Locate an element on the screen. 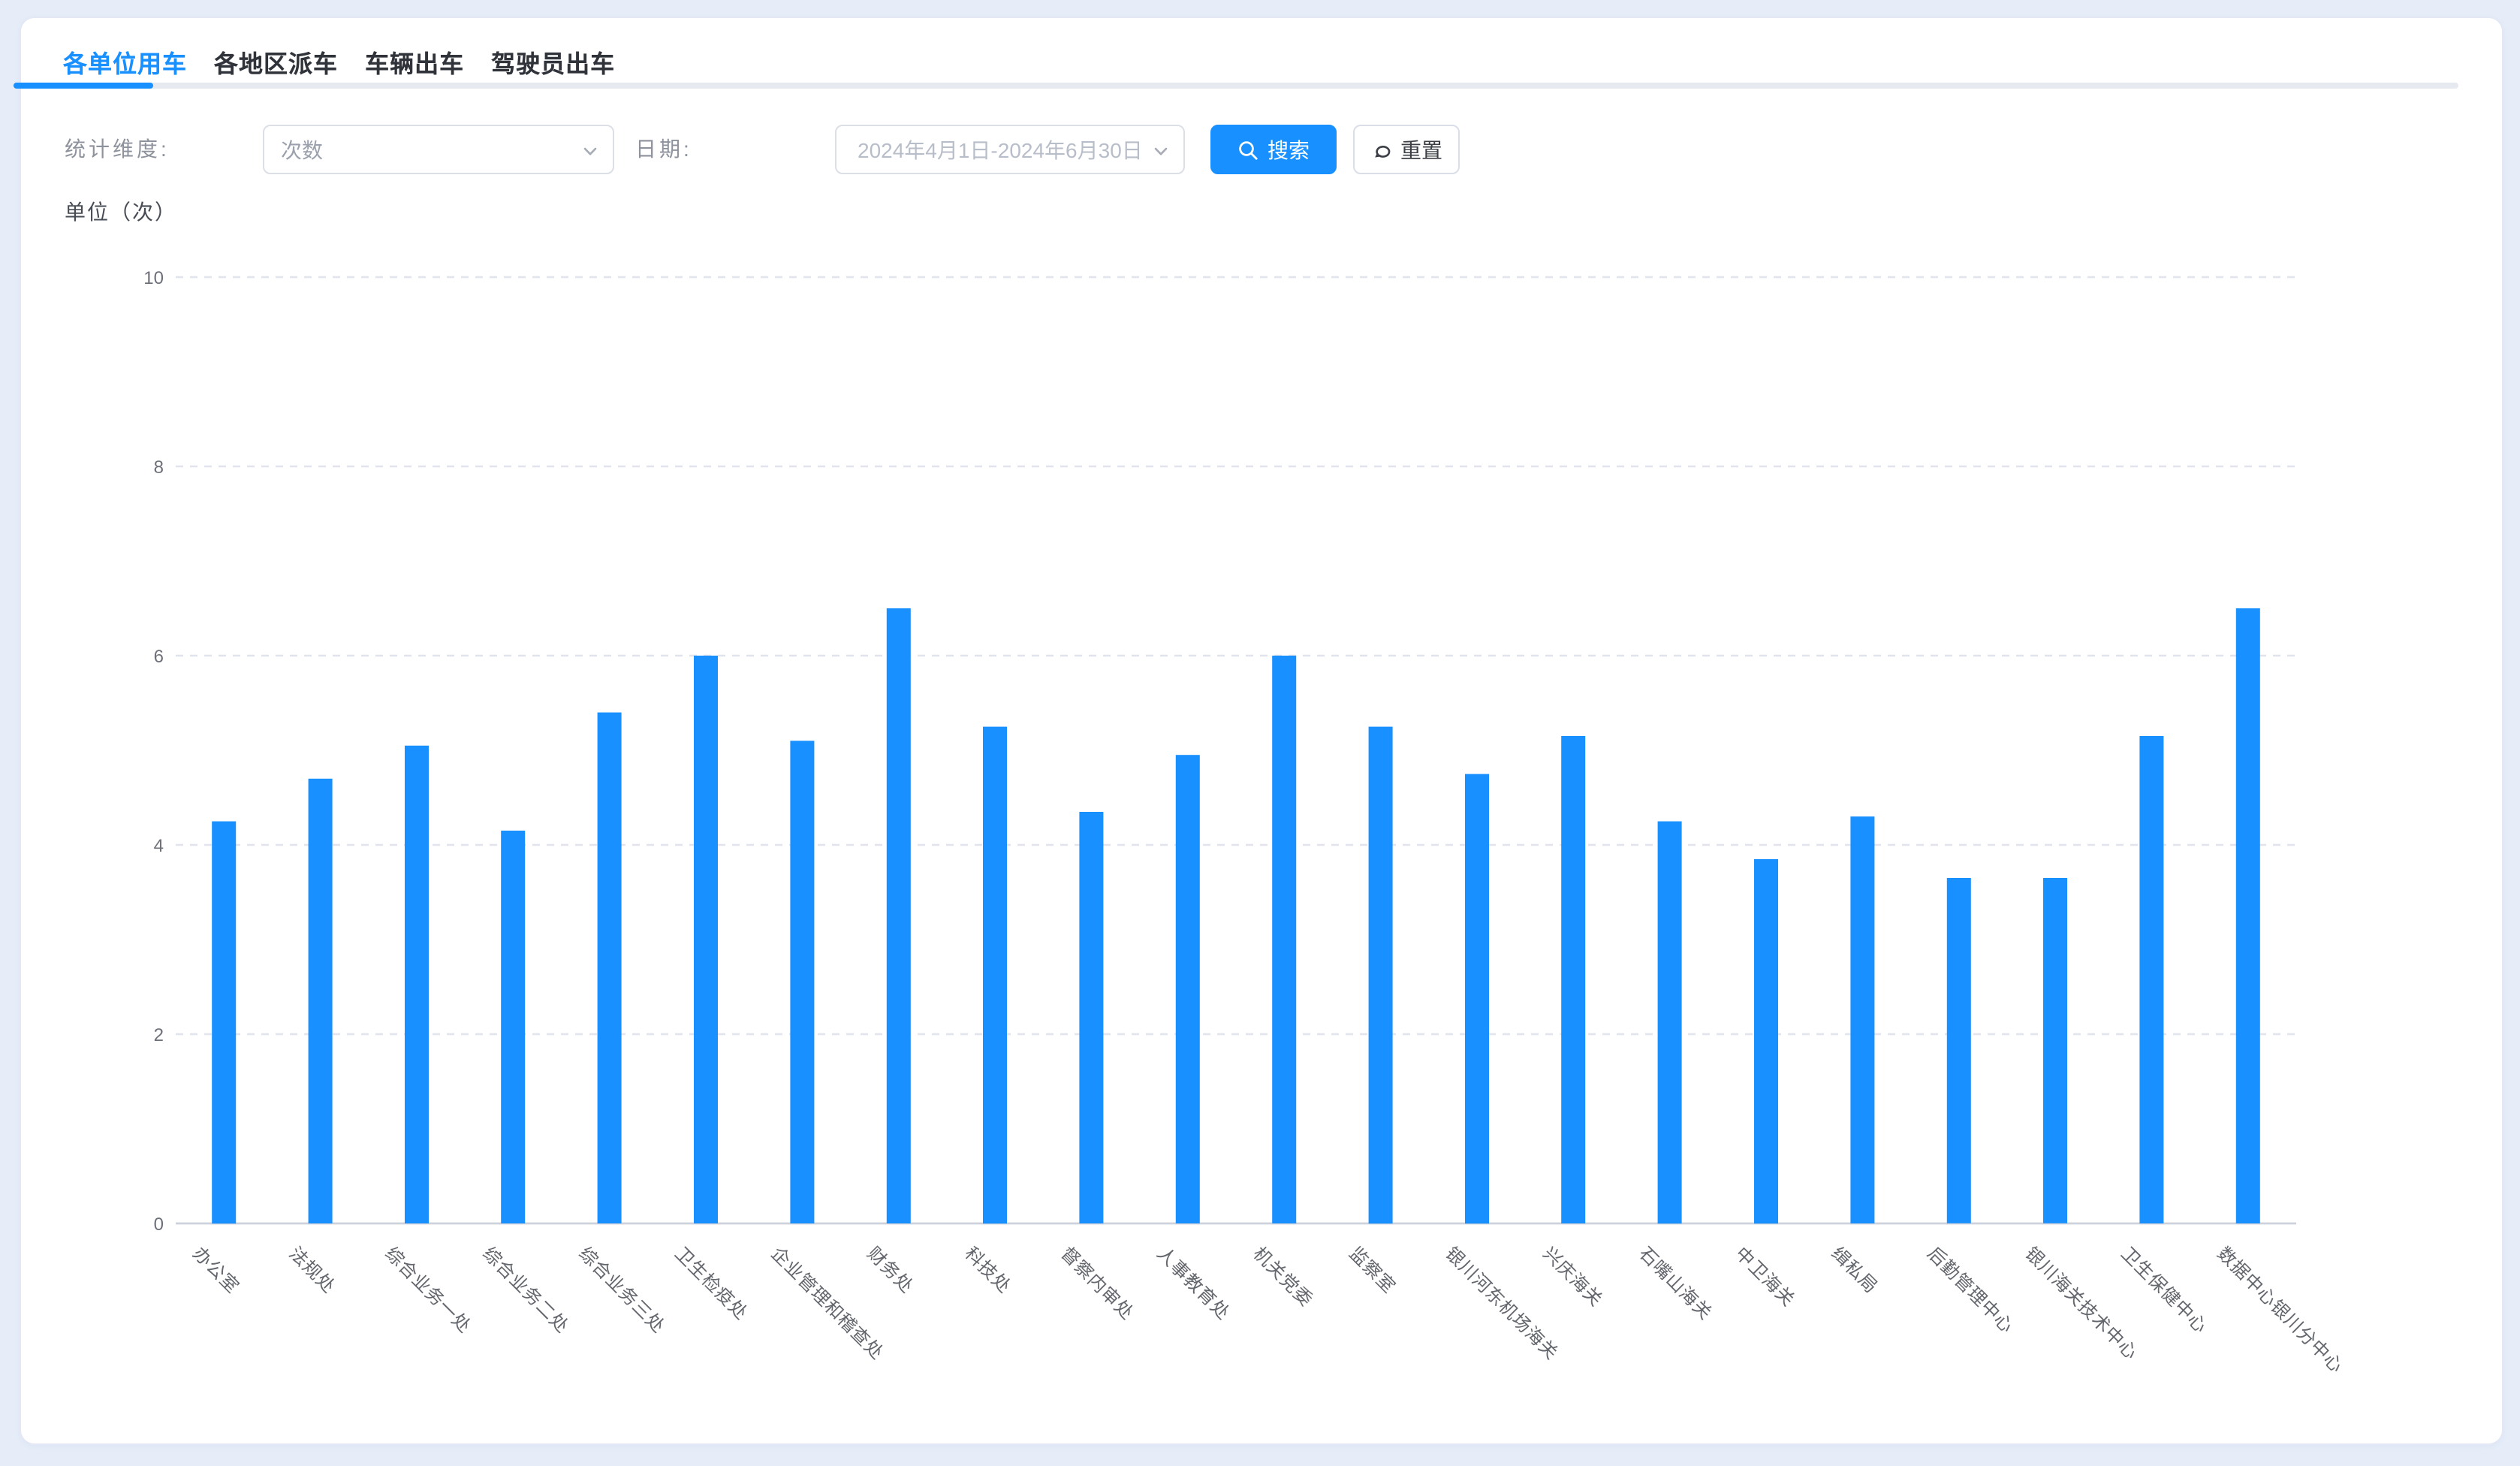  bar-法规处 is located at coordinates (320, 1000).